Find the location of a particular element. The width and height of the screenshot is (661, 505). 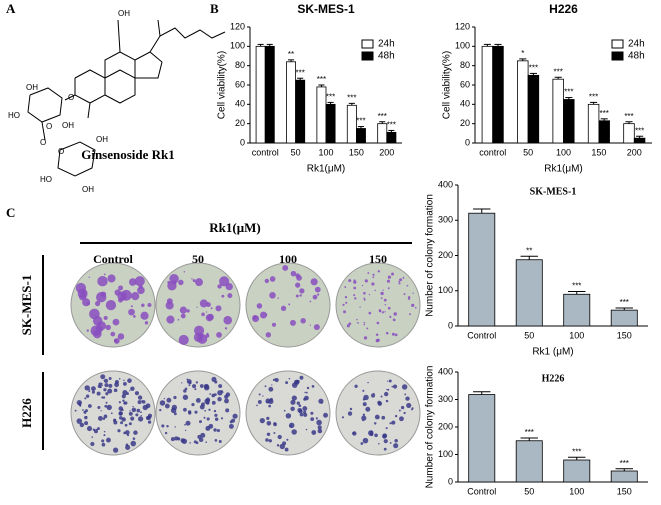

y-tick-label: 100 is located at coordinates (462, 46).